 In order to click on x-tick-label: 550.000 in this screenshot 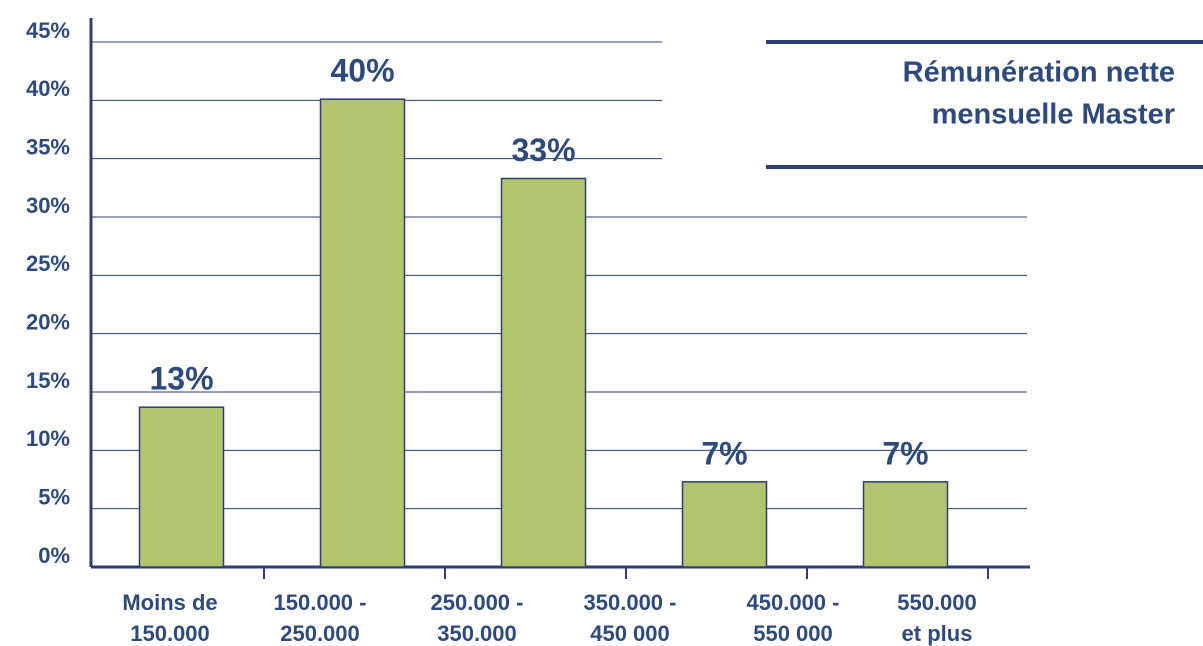, I will do `click(937, 602)`.